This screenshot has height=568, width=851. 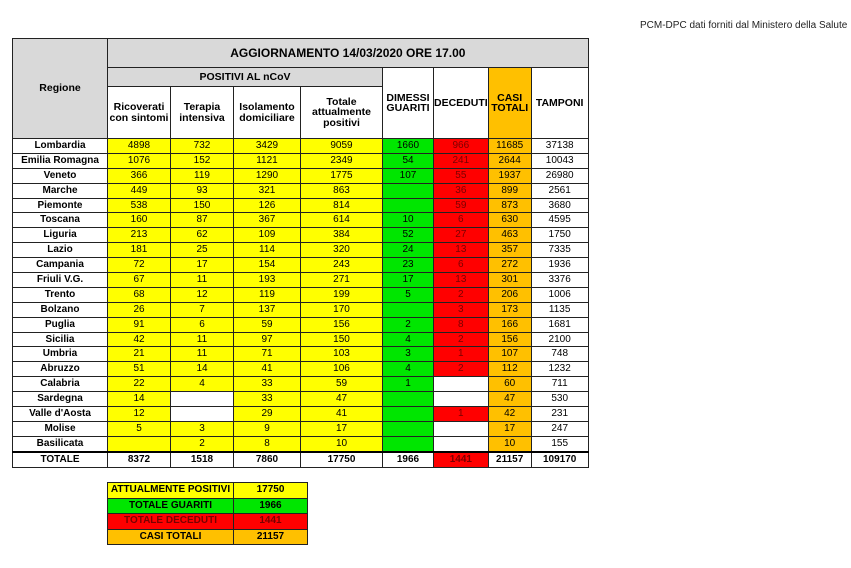 I want to click on data-row: Campania 72 17 154 243 23 6 272 1936, so click(x=300, y=265).